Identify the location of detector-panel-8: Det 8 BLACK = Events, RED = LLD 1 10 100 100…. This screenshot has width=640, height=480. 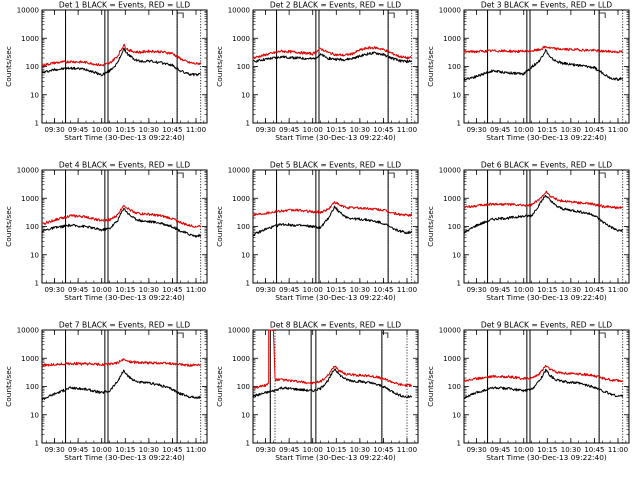
(317, 391).